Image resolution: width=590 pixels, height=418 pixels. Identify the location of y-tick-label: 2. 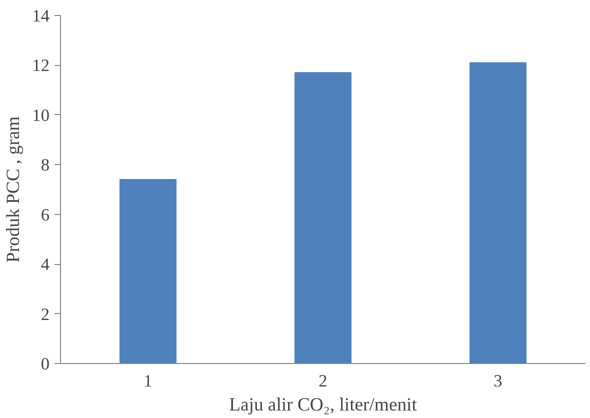
(45, 314).